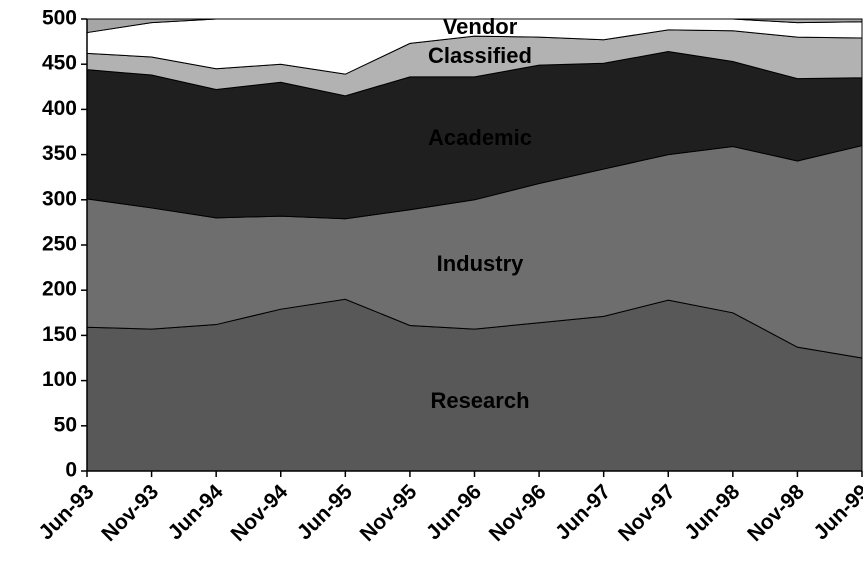  I want to click on y-tick-label: 100, so click(59, 379).